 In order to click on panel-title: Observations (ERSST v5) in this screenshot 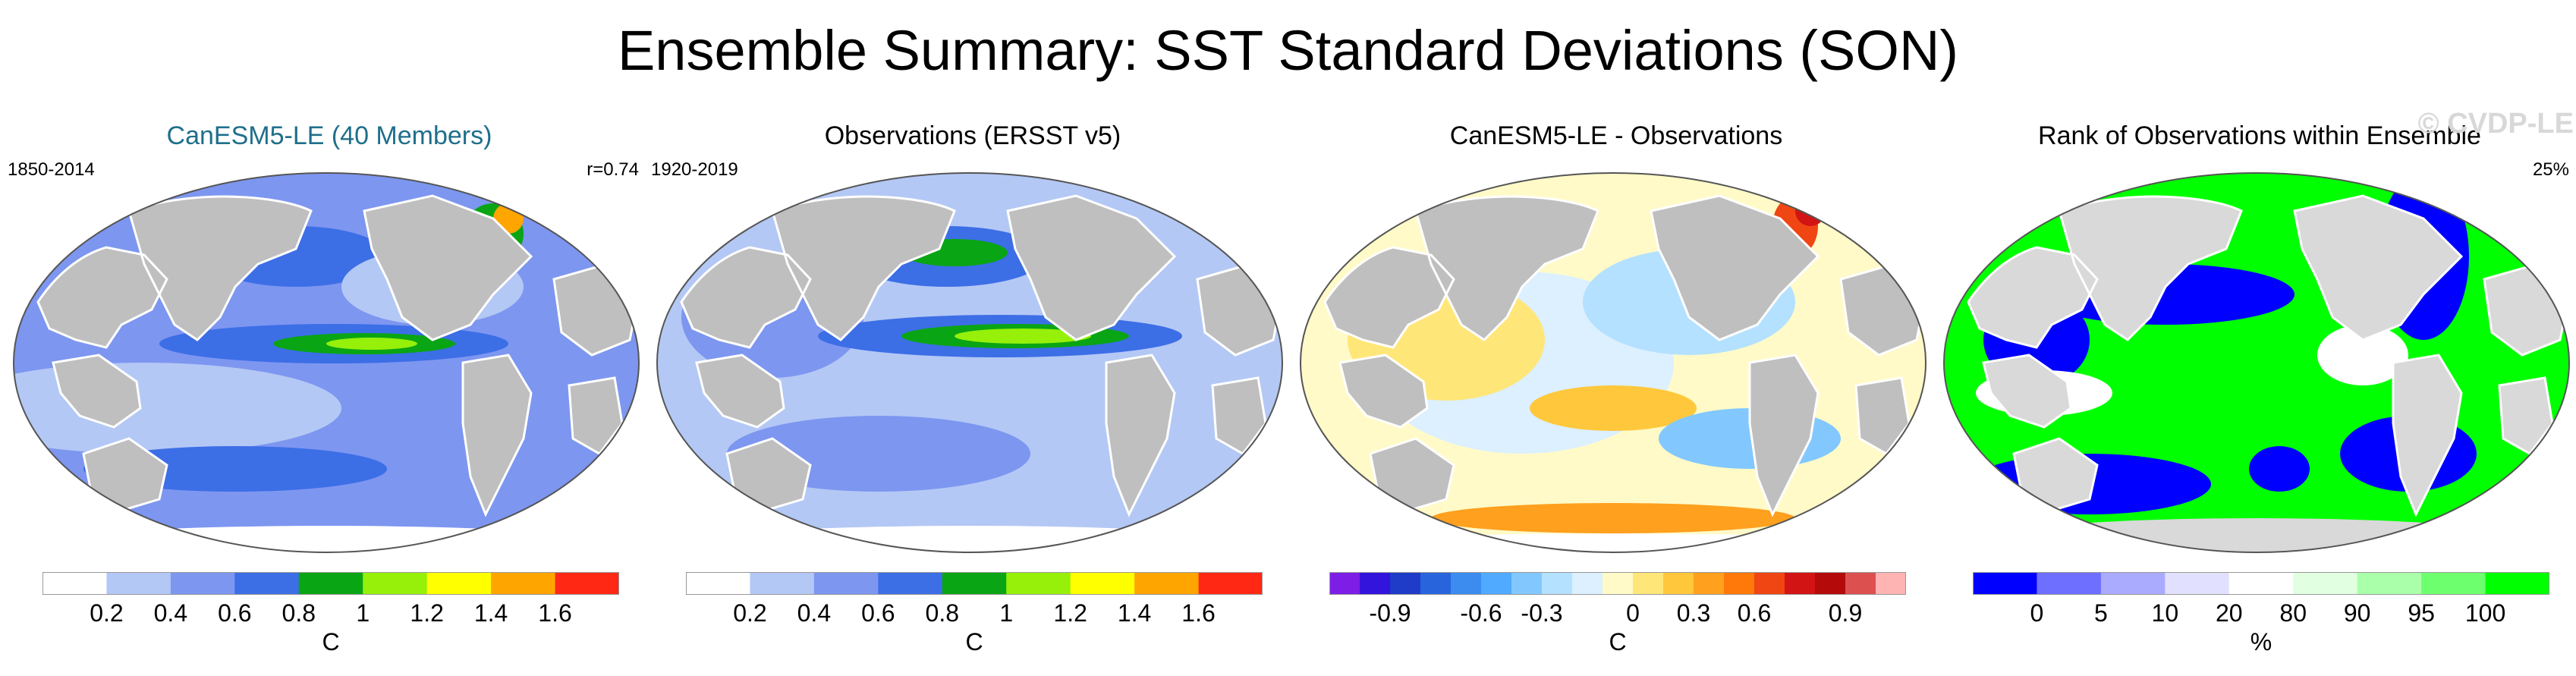, I will do `click(972, 135)`.